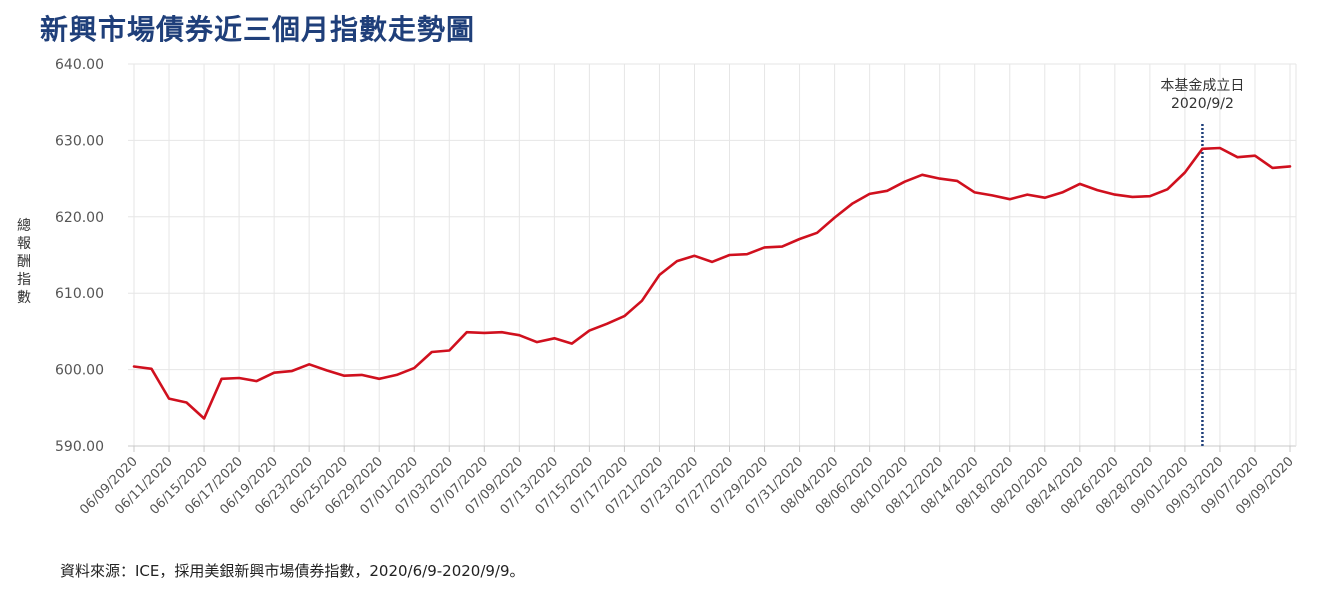  What do you see at coordinates (1202, 85) in the screenshot?
I see `annotation-label-line1: 本基金成立日` at bounding box center [1202, 85].